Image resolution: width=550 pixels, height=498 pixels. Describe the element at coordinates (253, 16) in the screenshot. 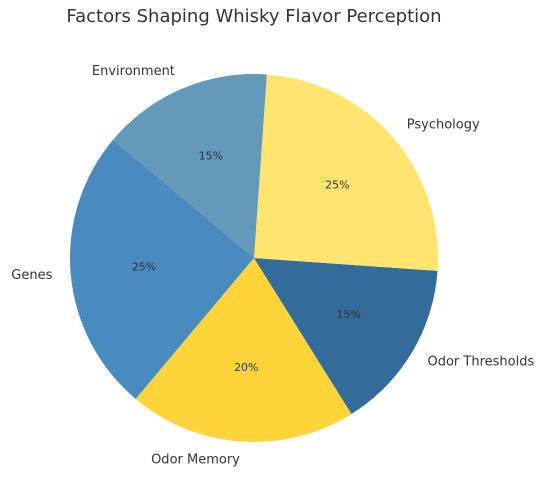

I see `chart-title: Factors Shaping Whisky Flavor Perception` at that location.